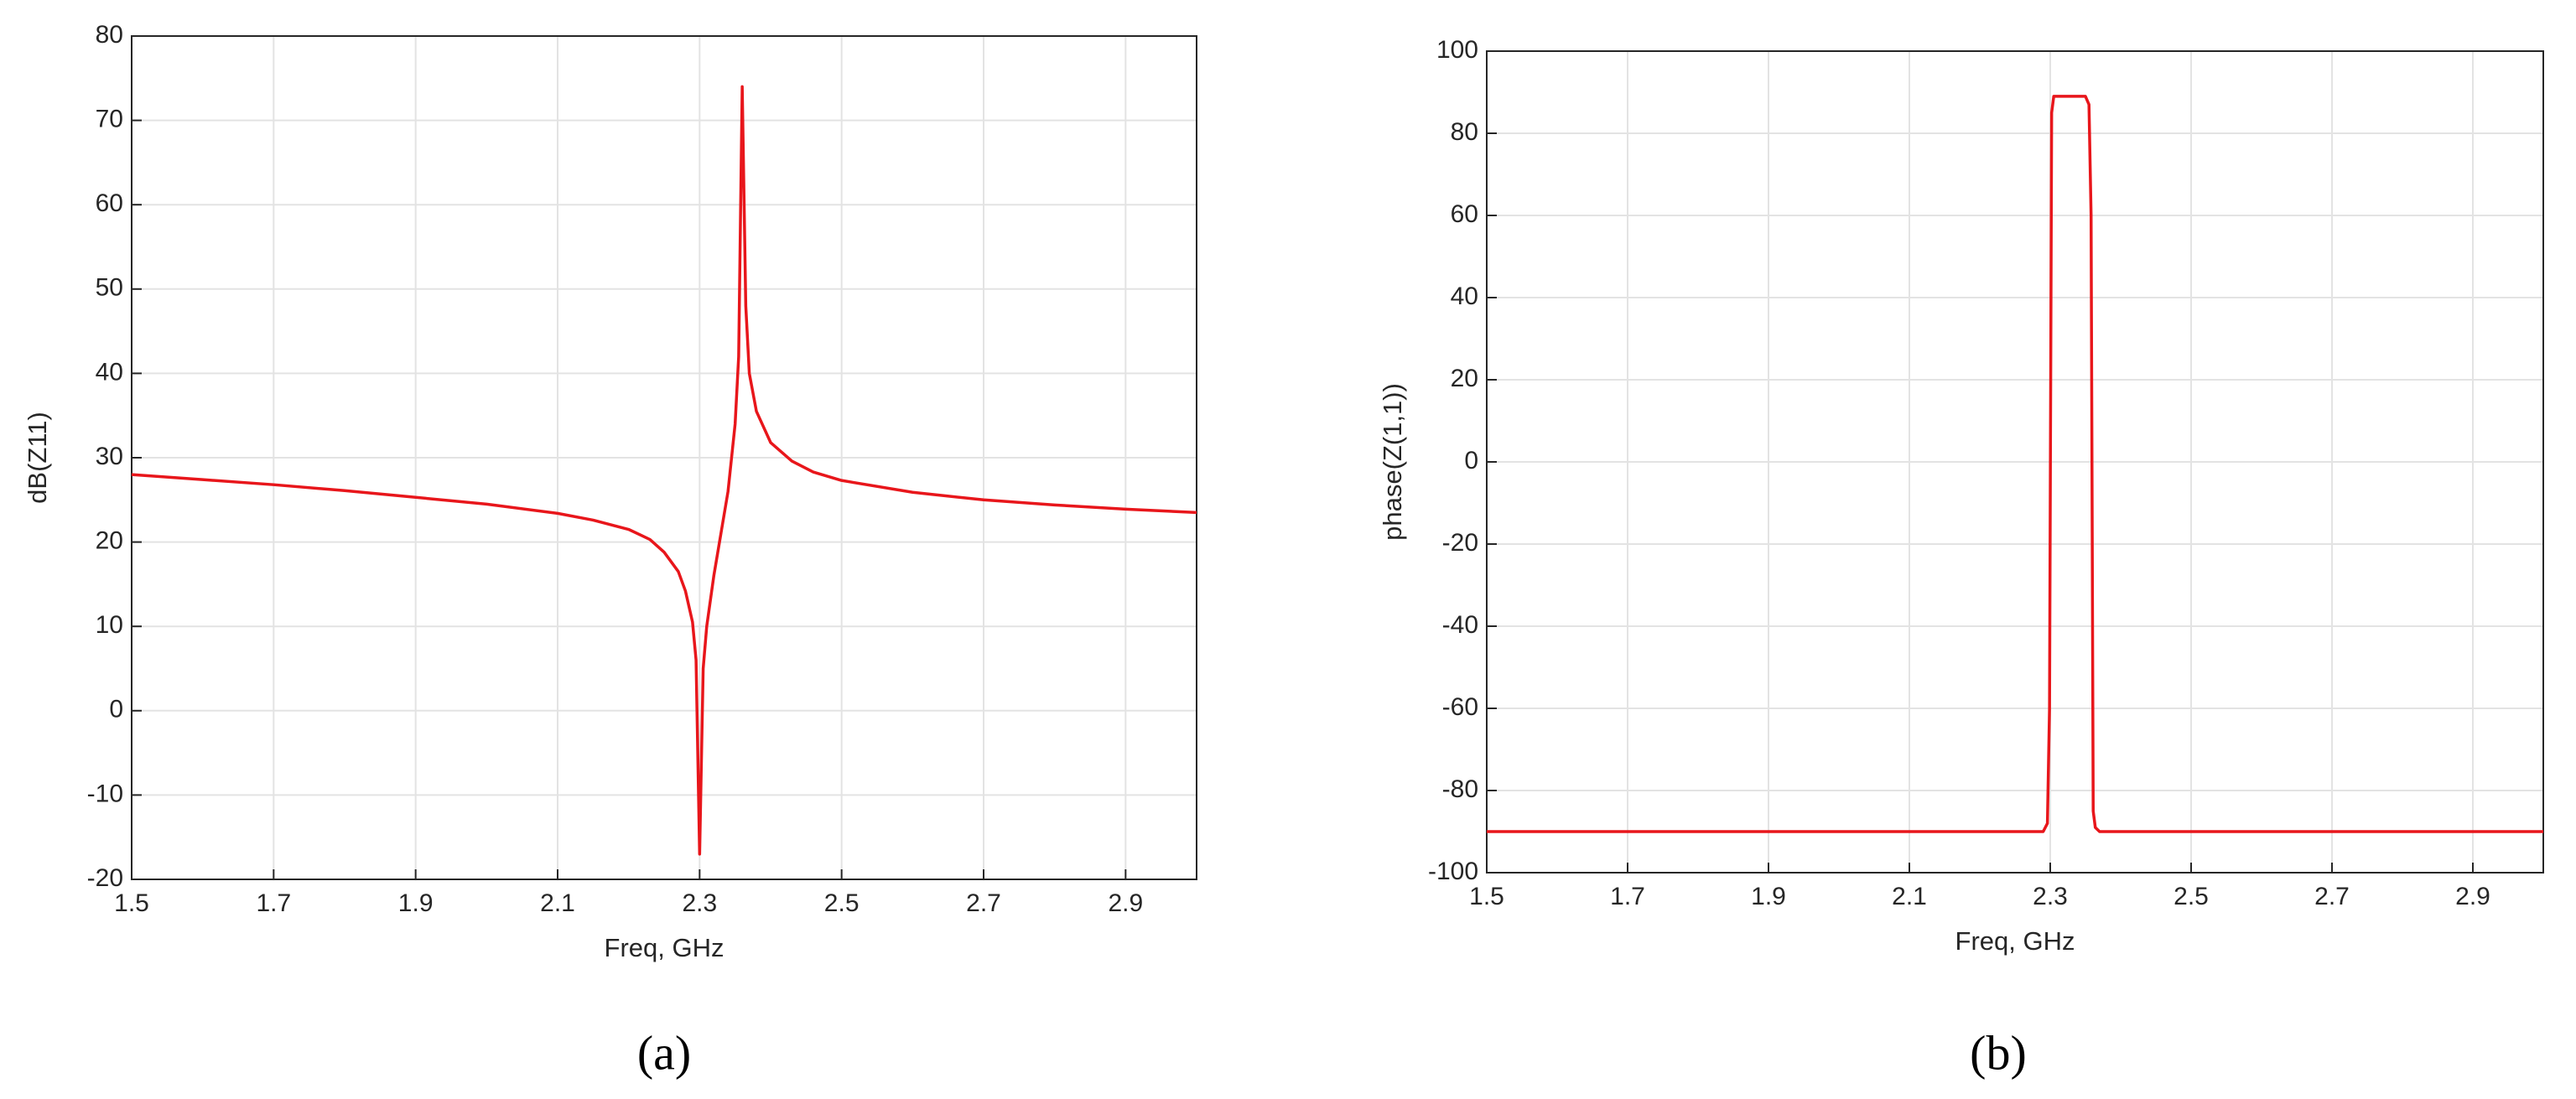 The image size is (2576, 1099). Describe the element at coordinates (110, 625) in the screenshot. I see `y-tick-label: 10` at that location.